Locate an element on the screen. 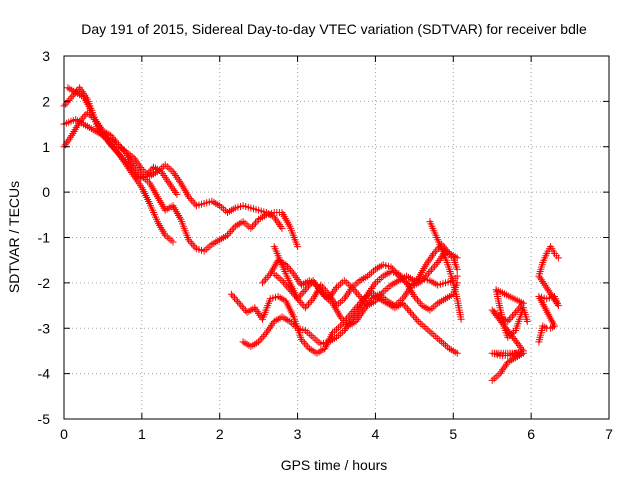 Image resolution: width=640 pixels, height=480 pixels. series-arc-l is located at coordinates (548, 294).